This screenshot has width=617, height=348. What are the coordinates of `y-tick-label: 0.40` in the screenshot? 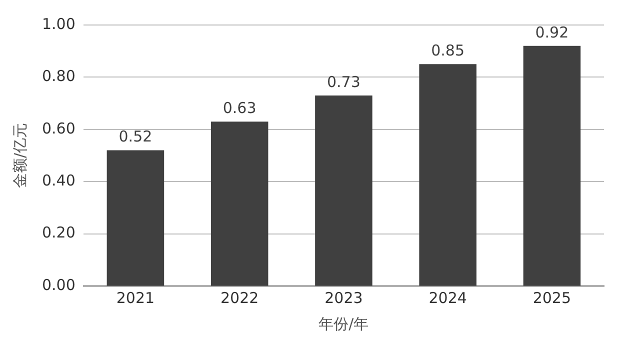 It's located at (59, 180).